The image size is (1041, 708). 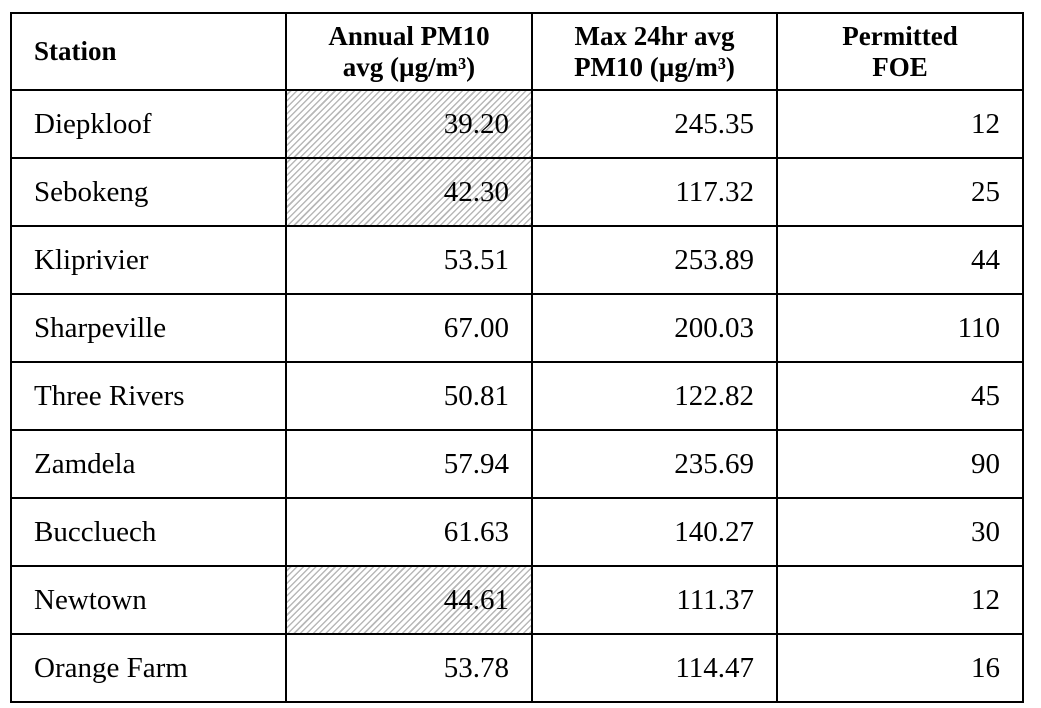 I want to click on max-24hr-cell: 245.35, so click(x=654, y=124).